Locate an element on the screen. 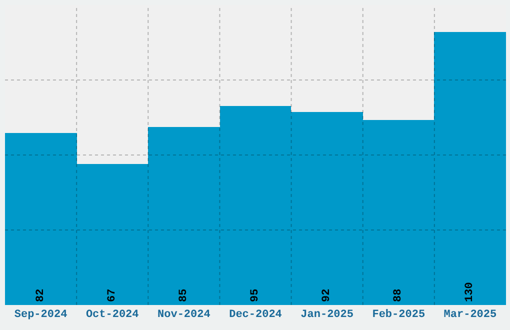  data-label: 85 is located at coordinates (184, 295).